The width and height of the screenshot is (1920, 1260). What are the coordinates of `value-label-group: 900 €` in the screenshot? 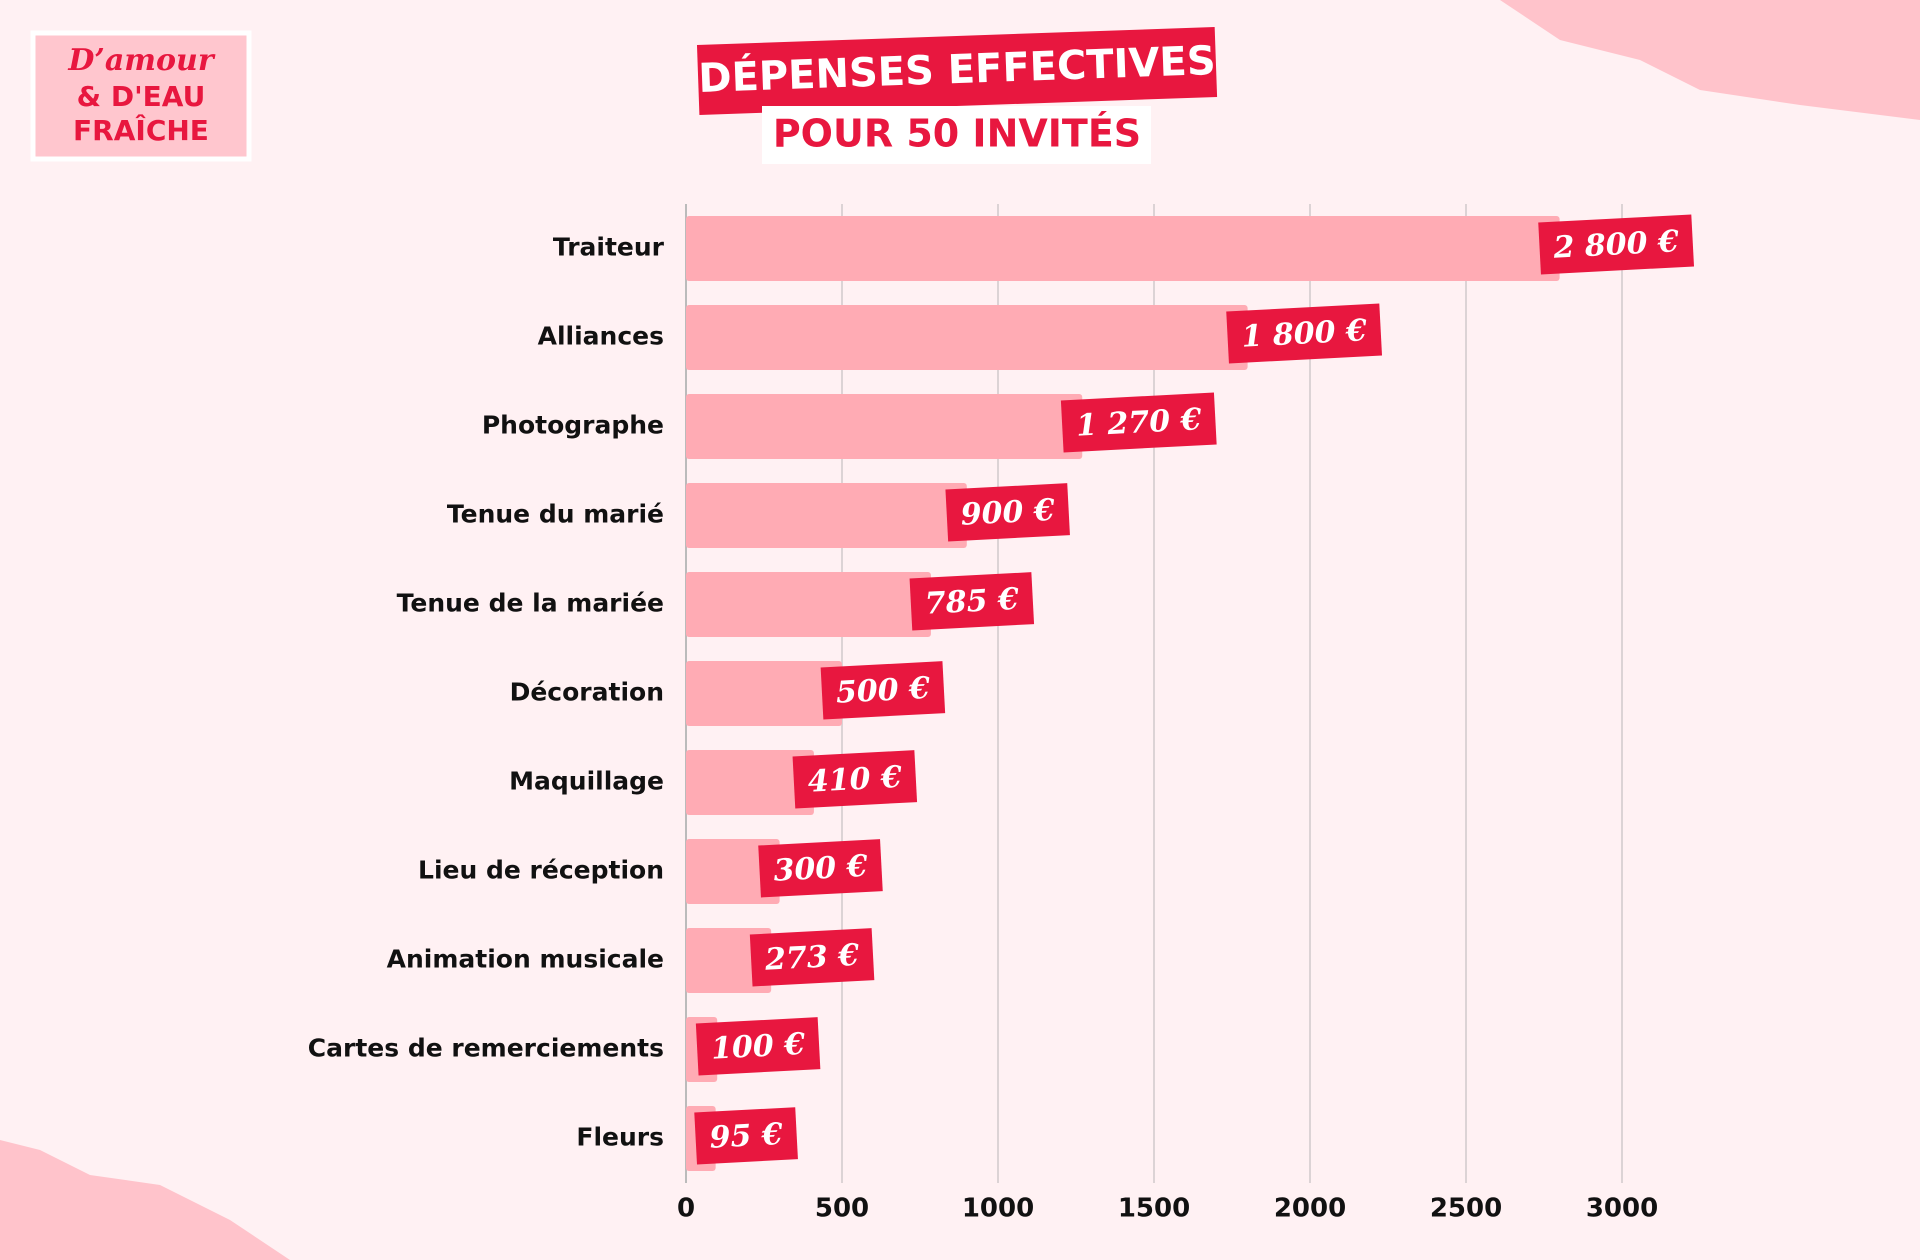 It's located at (1007, 512).